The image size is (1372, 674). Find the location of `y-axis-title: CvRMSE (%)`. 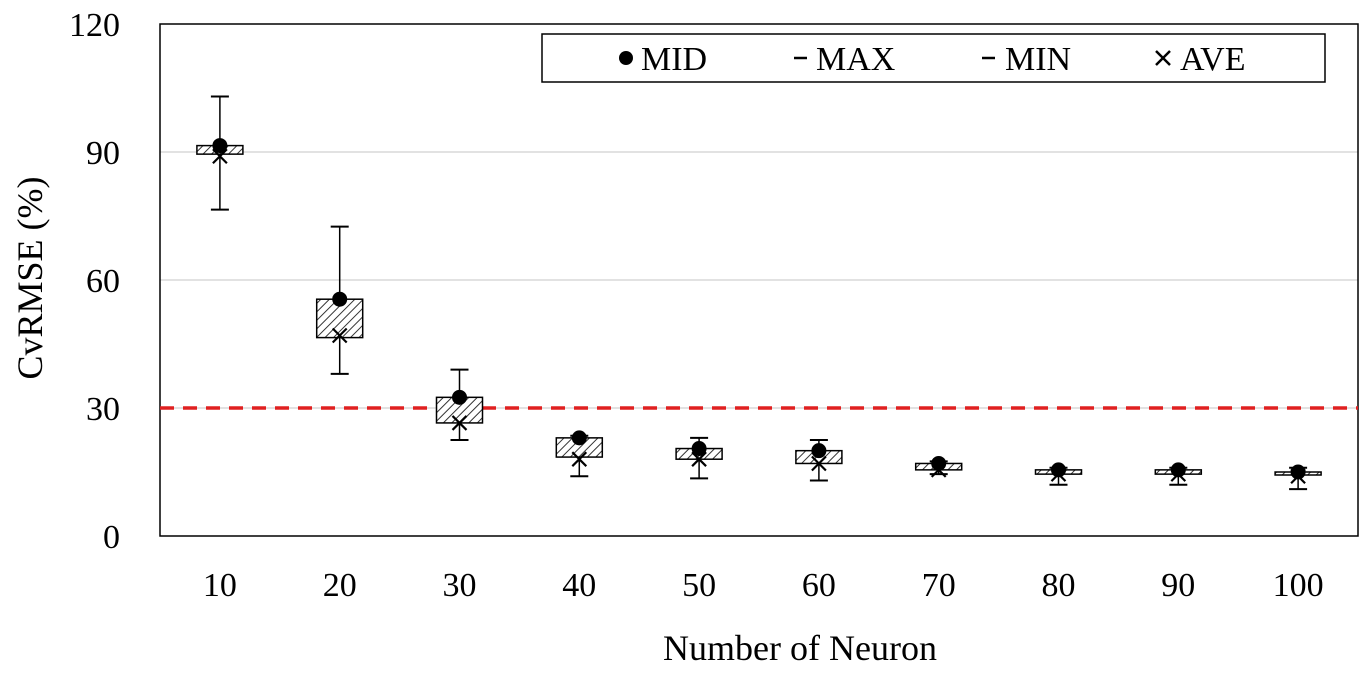

y-axis-title: CvRMSE (%) is located at coordinates (30, 277).